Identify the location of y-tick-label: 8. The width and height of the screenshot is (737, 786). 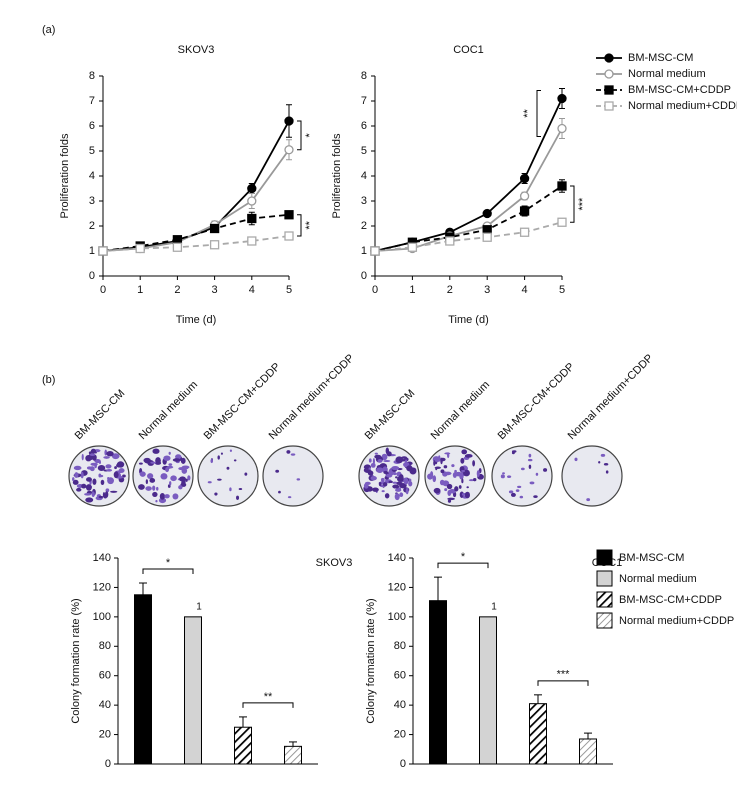
(364, 76).